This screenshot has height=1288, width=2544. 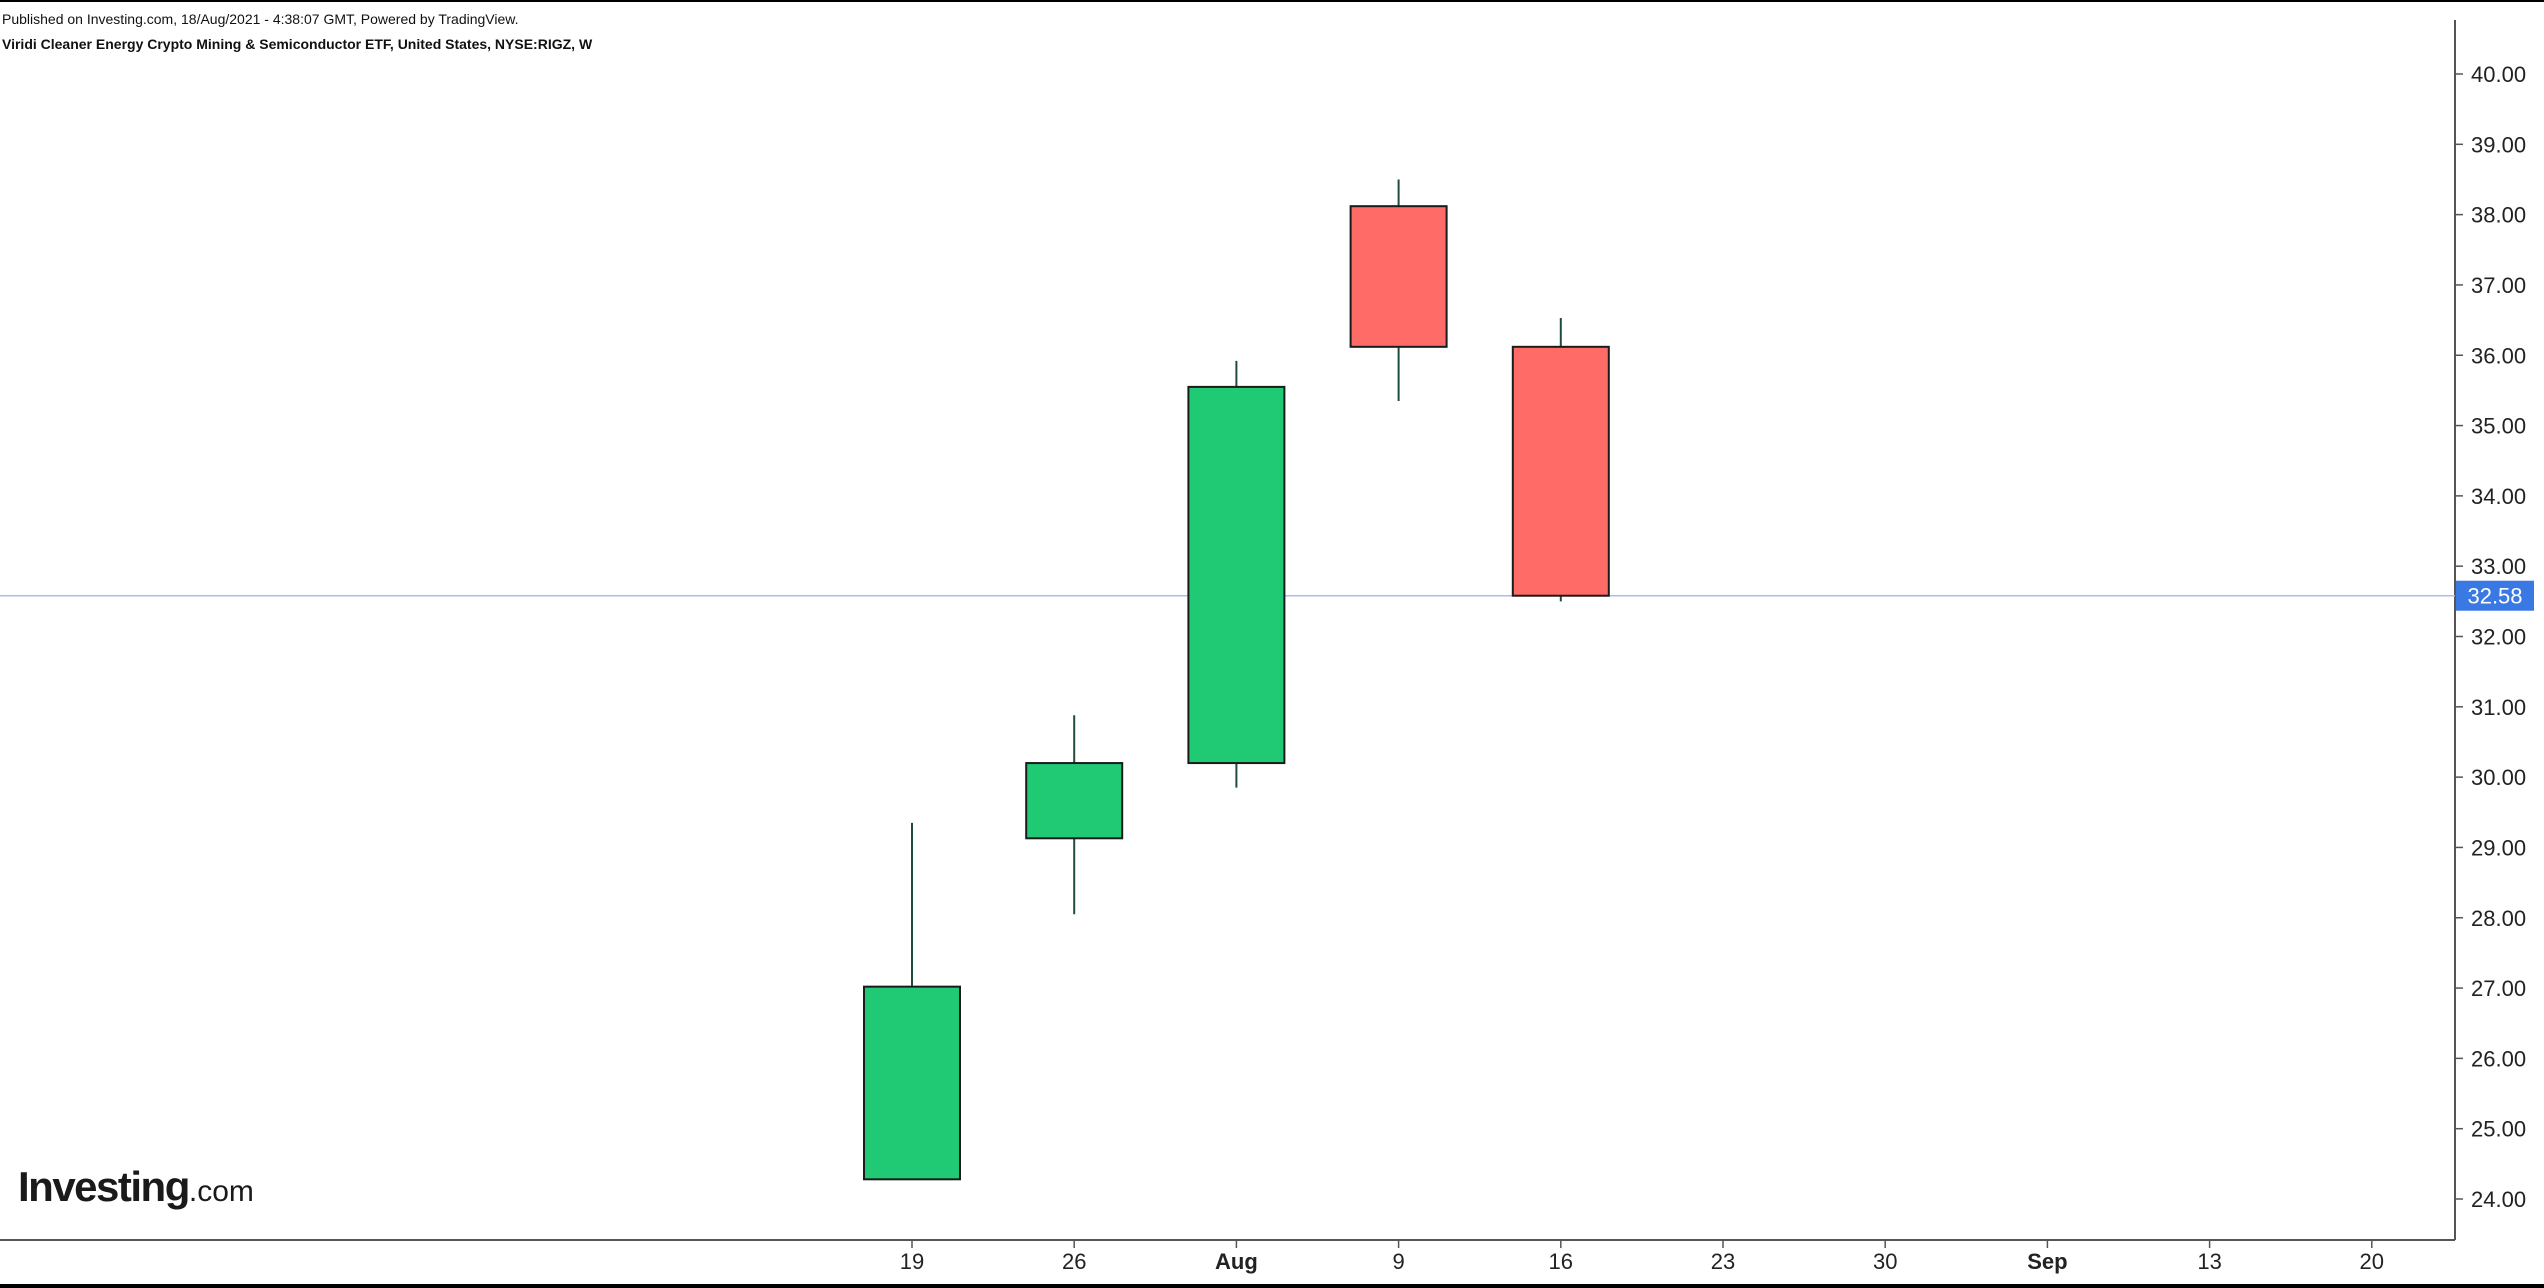 What do you see at coordinates (2498, 777) in the screenshot?
I see `y-tick-label: 30.00` at bounding box center [2498, 777].